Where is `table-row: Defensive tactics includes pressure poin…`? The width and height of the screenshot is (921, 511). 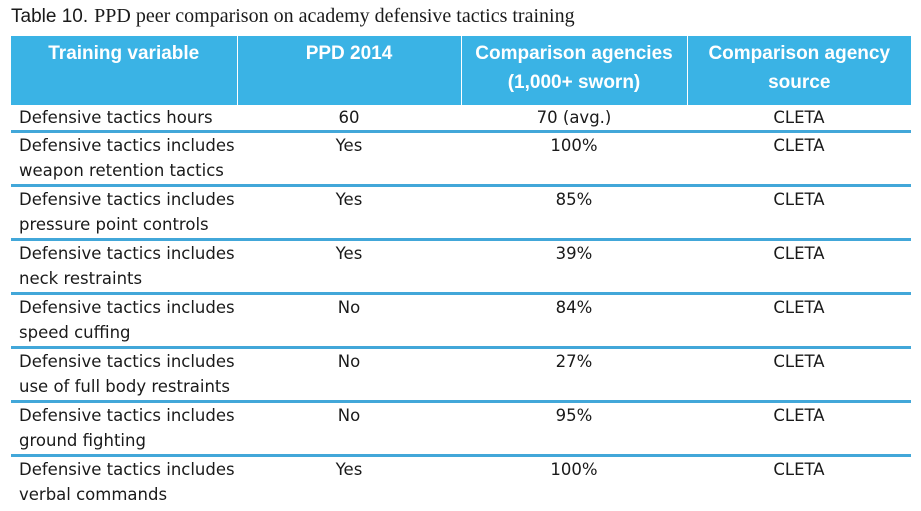
table-row: Defensive tactics includes pressure poin… is located at coordinates (461, 212).